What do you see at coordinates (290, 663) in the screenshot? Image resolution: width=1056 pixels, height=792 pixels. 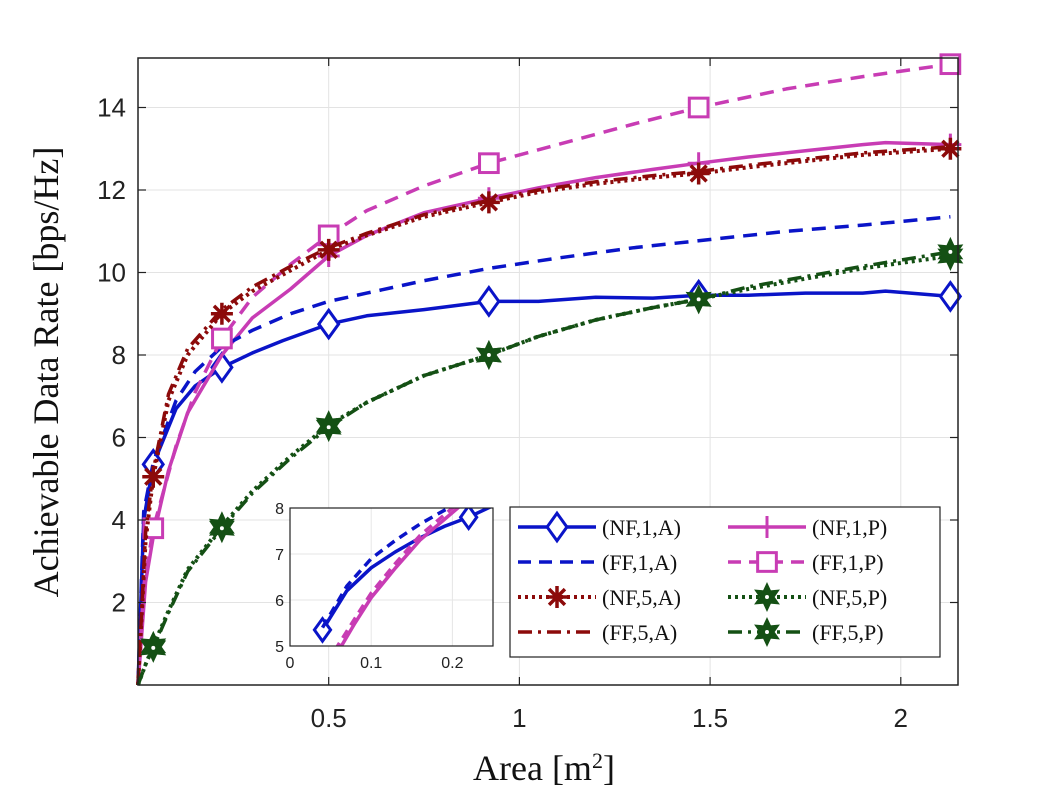 I see `inset-x-tick-label: 0` at bounding box center [290, 663].